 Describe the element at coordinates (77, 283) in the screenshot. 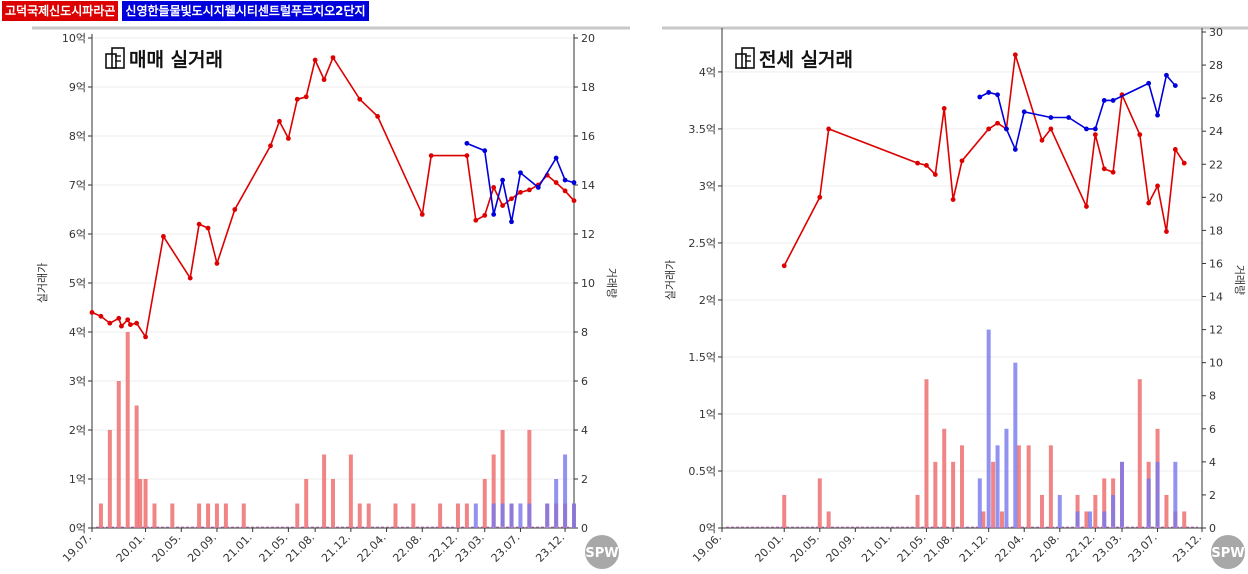

I see `y-tick-label: 5억` at that location.